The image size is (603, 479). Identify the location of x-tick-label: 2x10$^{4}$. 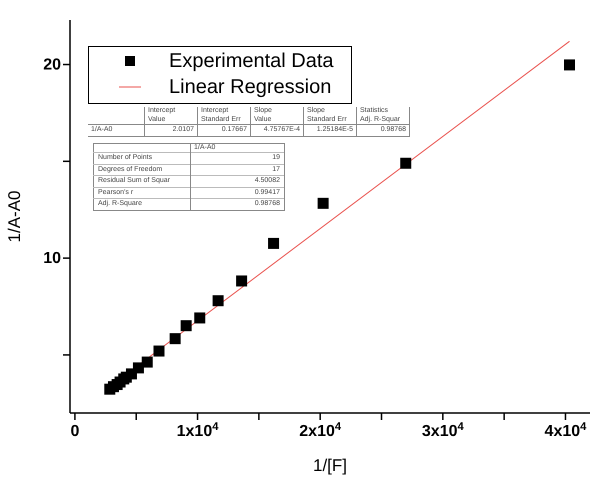
(320, 430).